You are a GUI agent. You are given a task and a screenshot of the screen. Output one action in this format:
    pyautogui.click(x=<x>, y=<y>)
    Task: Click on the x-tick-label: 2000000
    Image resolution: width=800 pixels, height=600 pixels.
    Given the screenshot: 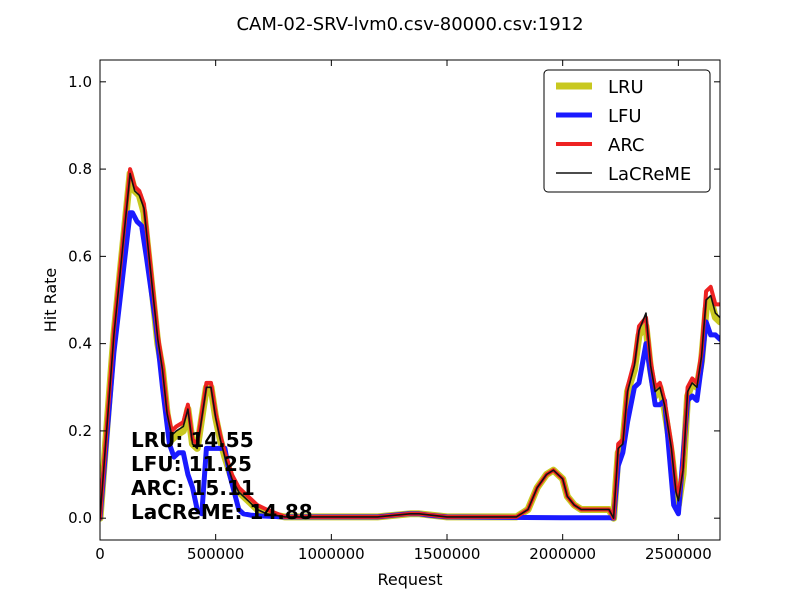 What is the action you would take?
    pyautogui.click(x=562, y=554)
    